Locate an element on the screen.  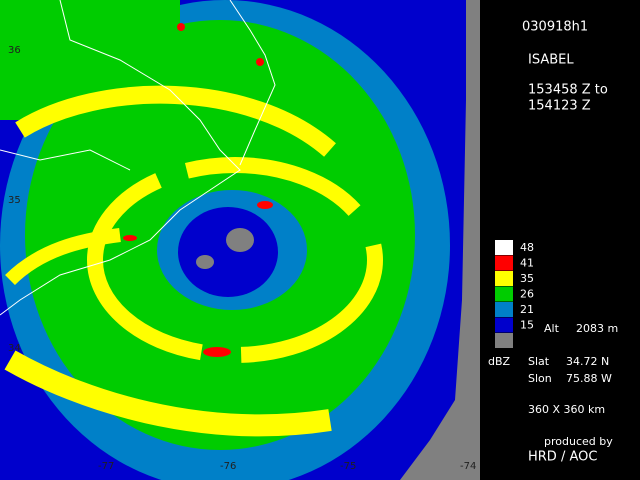
storm-name: ISABEL is located at coordinates (551, 60).